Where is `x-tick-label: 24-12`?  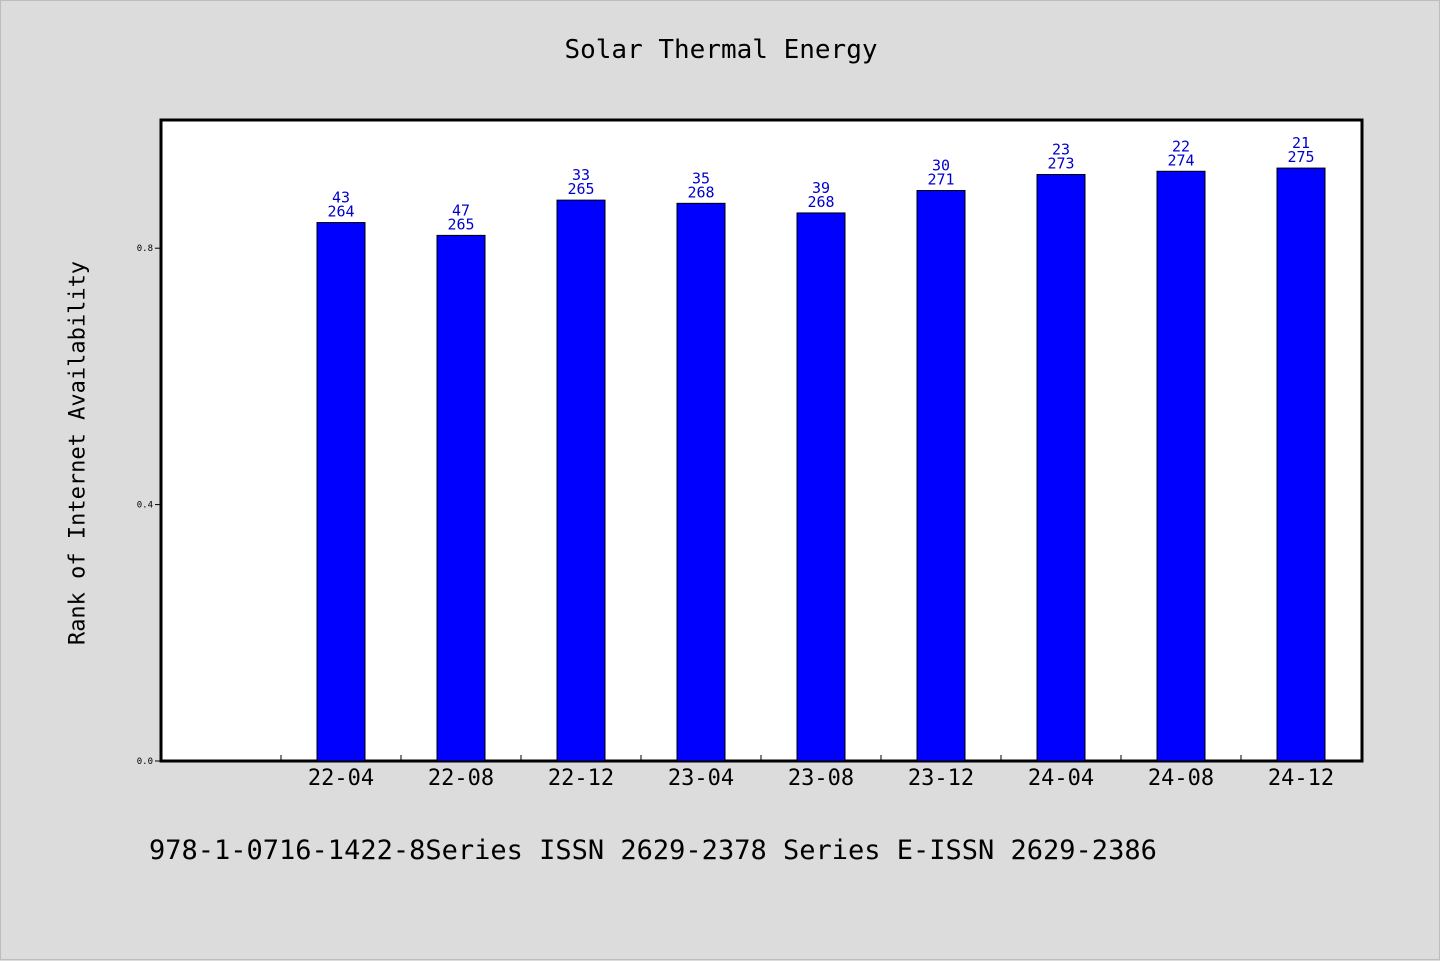 x-tick-label: 24-12 is located at coordinates (1301, 778).